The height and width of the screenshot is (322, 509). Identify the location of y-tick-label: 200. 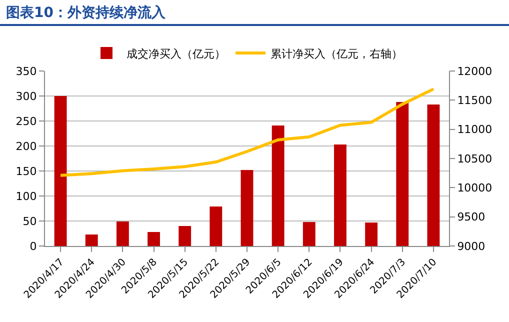
(26, 146).